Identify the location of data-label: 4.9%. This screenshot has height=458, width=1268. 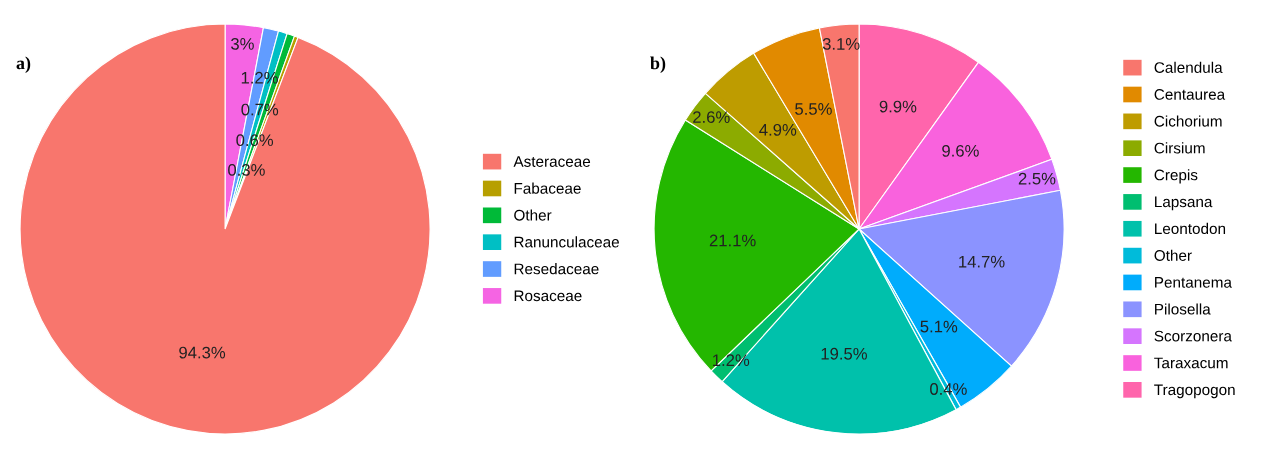
(778, 129).